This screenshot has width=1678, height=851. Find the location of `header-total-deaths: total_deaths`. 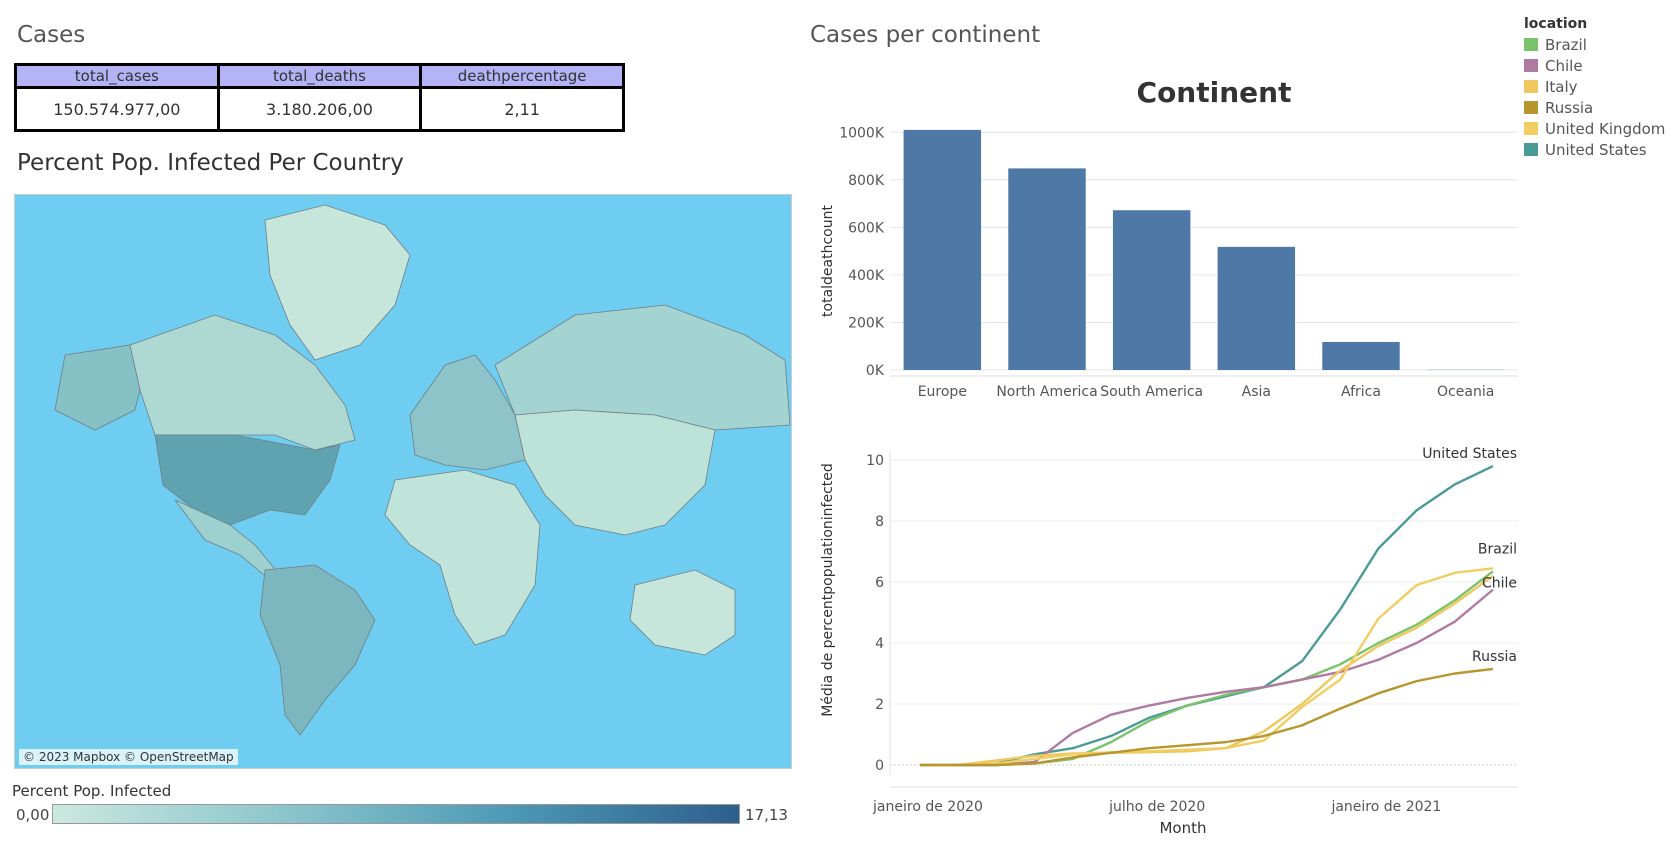

header-total-deaths: total_deaths is located at coordinates (319, 76).